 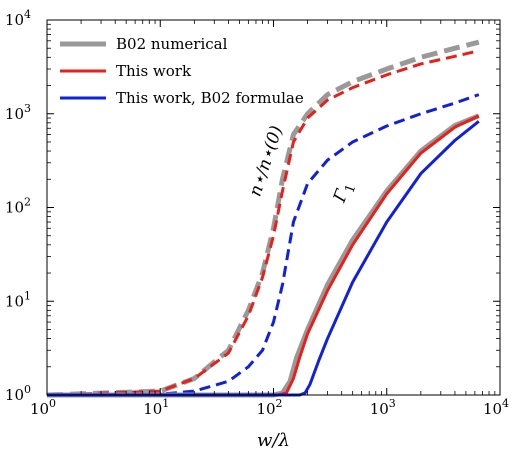 What do you see at coordinates (273, 440) in the screenshot?
I see `x-axis-label: w/λ` at bounding box center [273, 440].